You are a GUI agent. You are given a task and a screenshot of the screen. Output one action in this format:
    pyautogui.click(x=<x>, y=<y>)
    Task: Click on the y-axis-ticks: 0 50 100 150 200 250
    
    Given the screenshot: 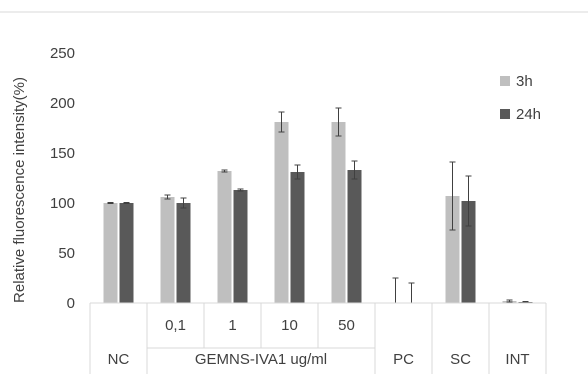 What is the action you would take?
    pyautogui.click(x=62, y=178)
    